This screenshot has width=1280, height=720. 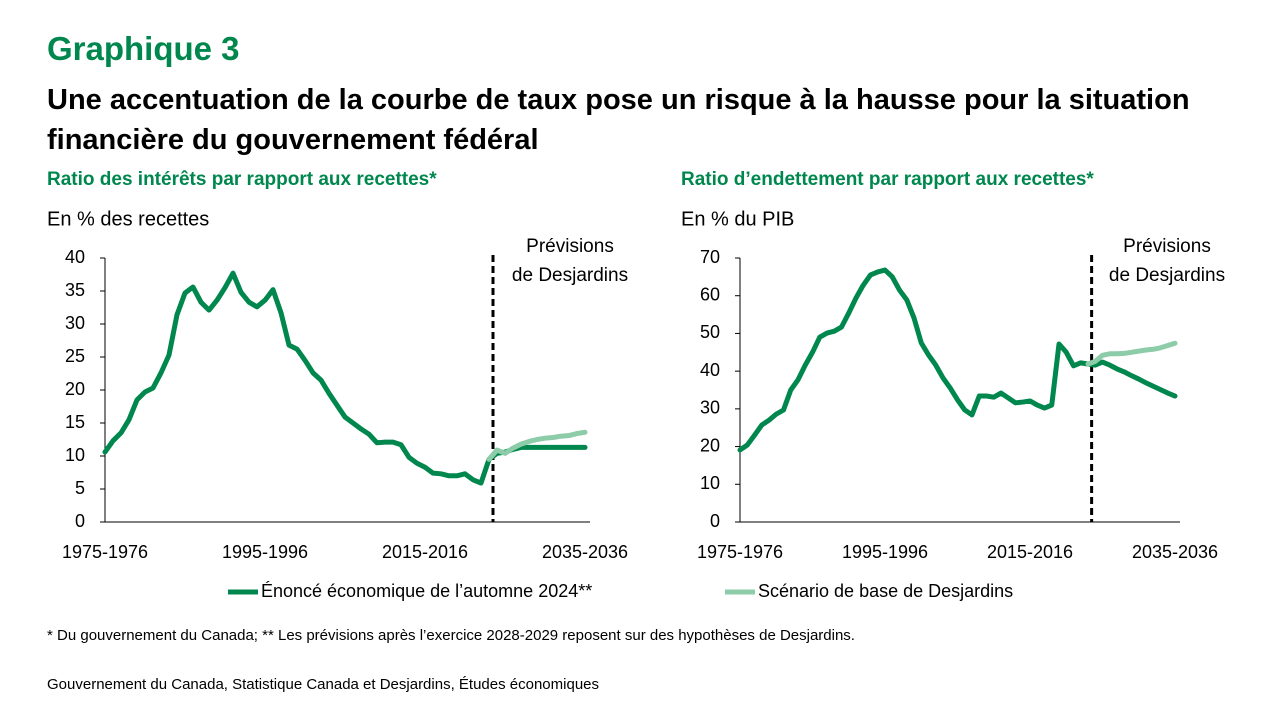 What do you see at coordinates (75, 422) in the screenshot?
I see `y-tick-label: 15` at bounding box center [75, 422].